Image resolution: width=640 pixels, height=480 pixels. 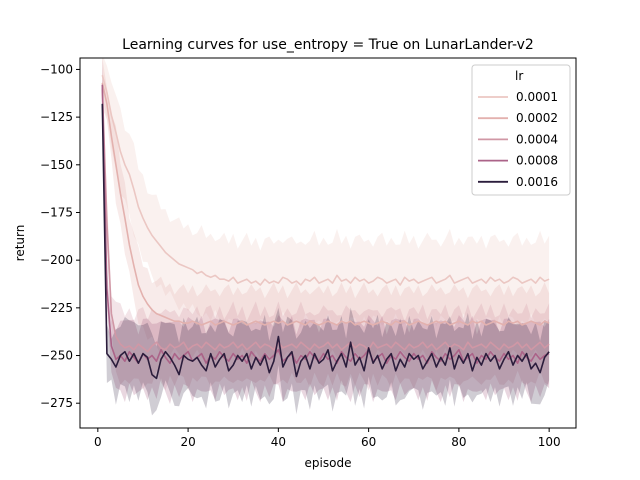 I want to click on legend: lr 0.0001 0.0002 0.0004 0.0008 0.0016, so click(x=521, y=130).